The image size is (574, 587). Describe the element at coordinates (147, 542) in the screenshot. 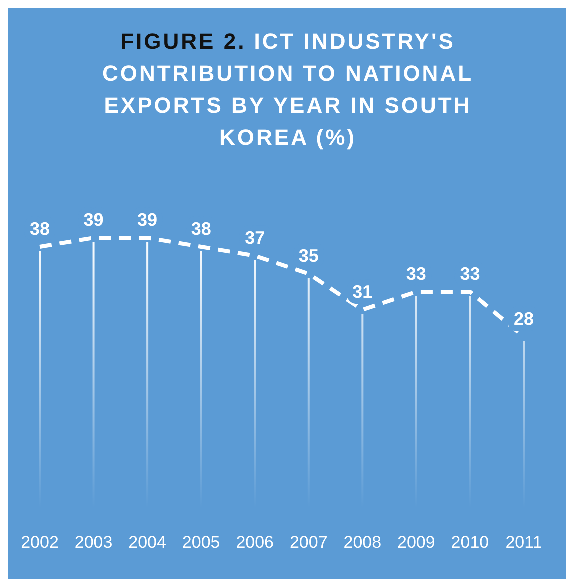

I see `x-tick-label: 2004` at that location.